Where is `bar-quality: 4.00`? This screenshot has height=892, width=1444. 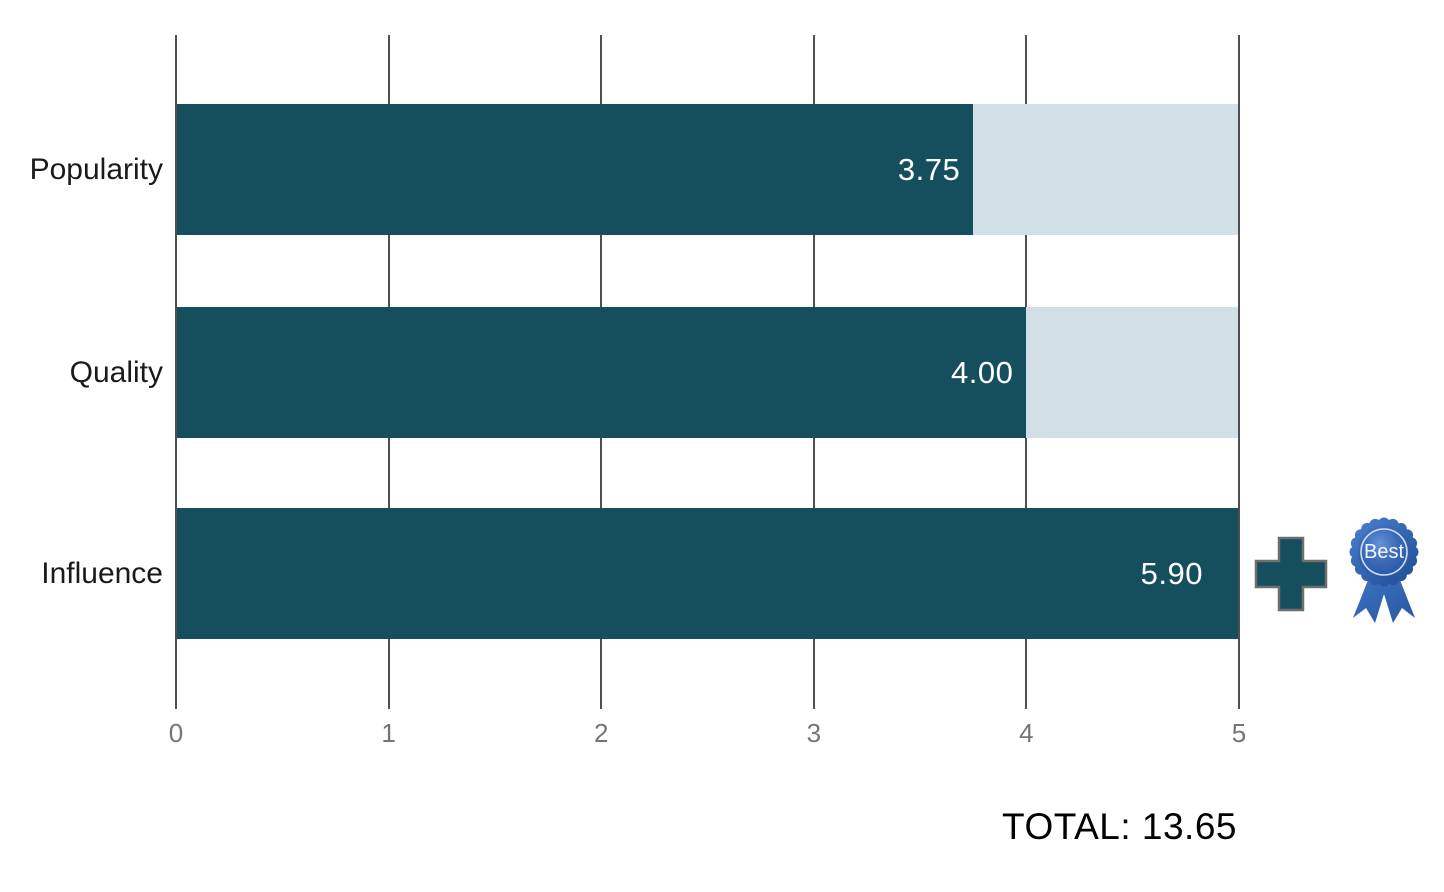 bar-quality: 4.00 is located at coordinates (601, 372).